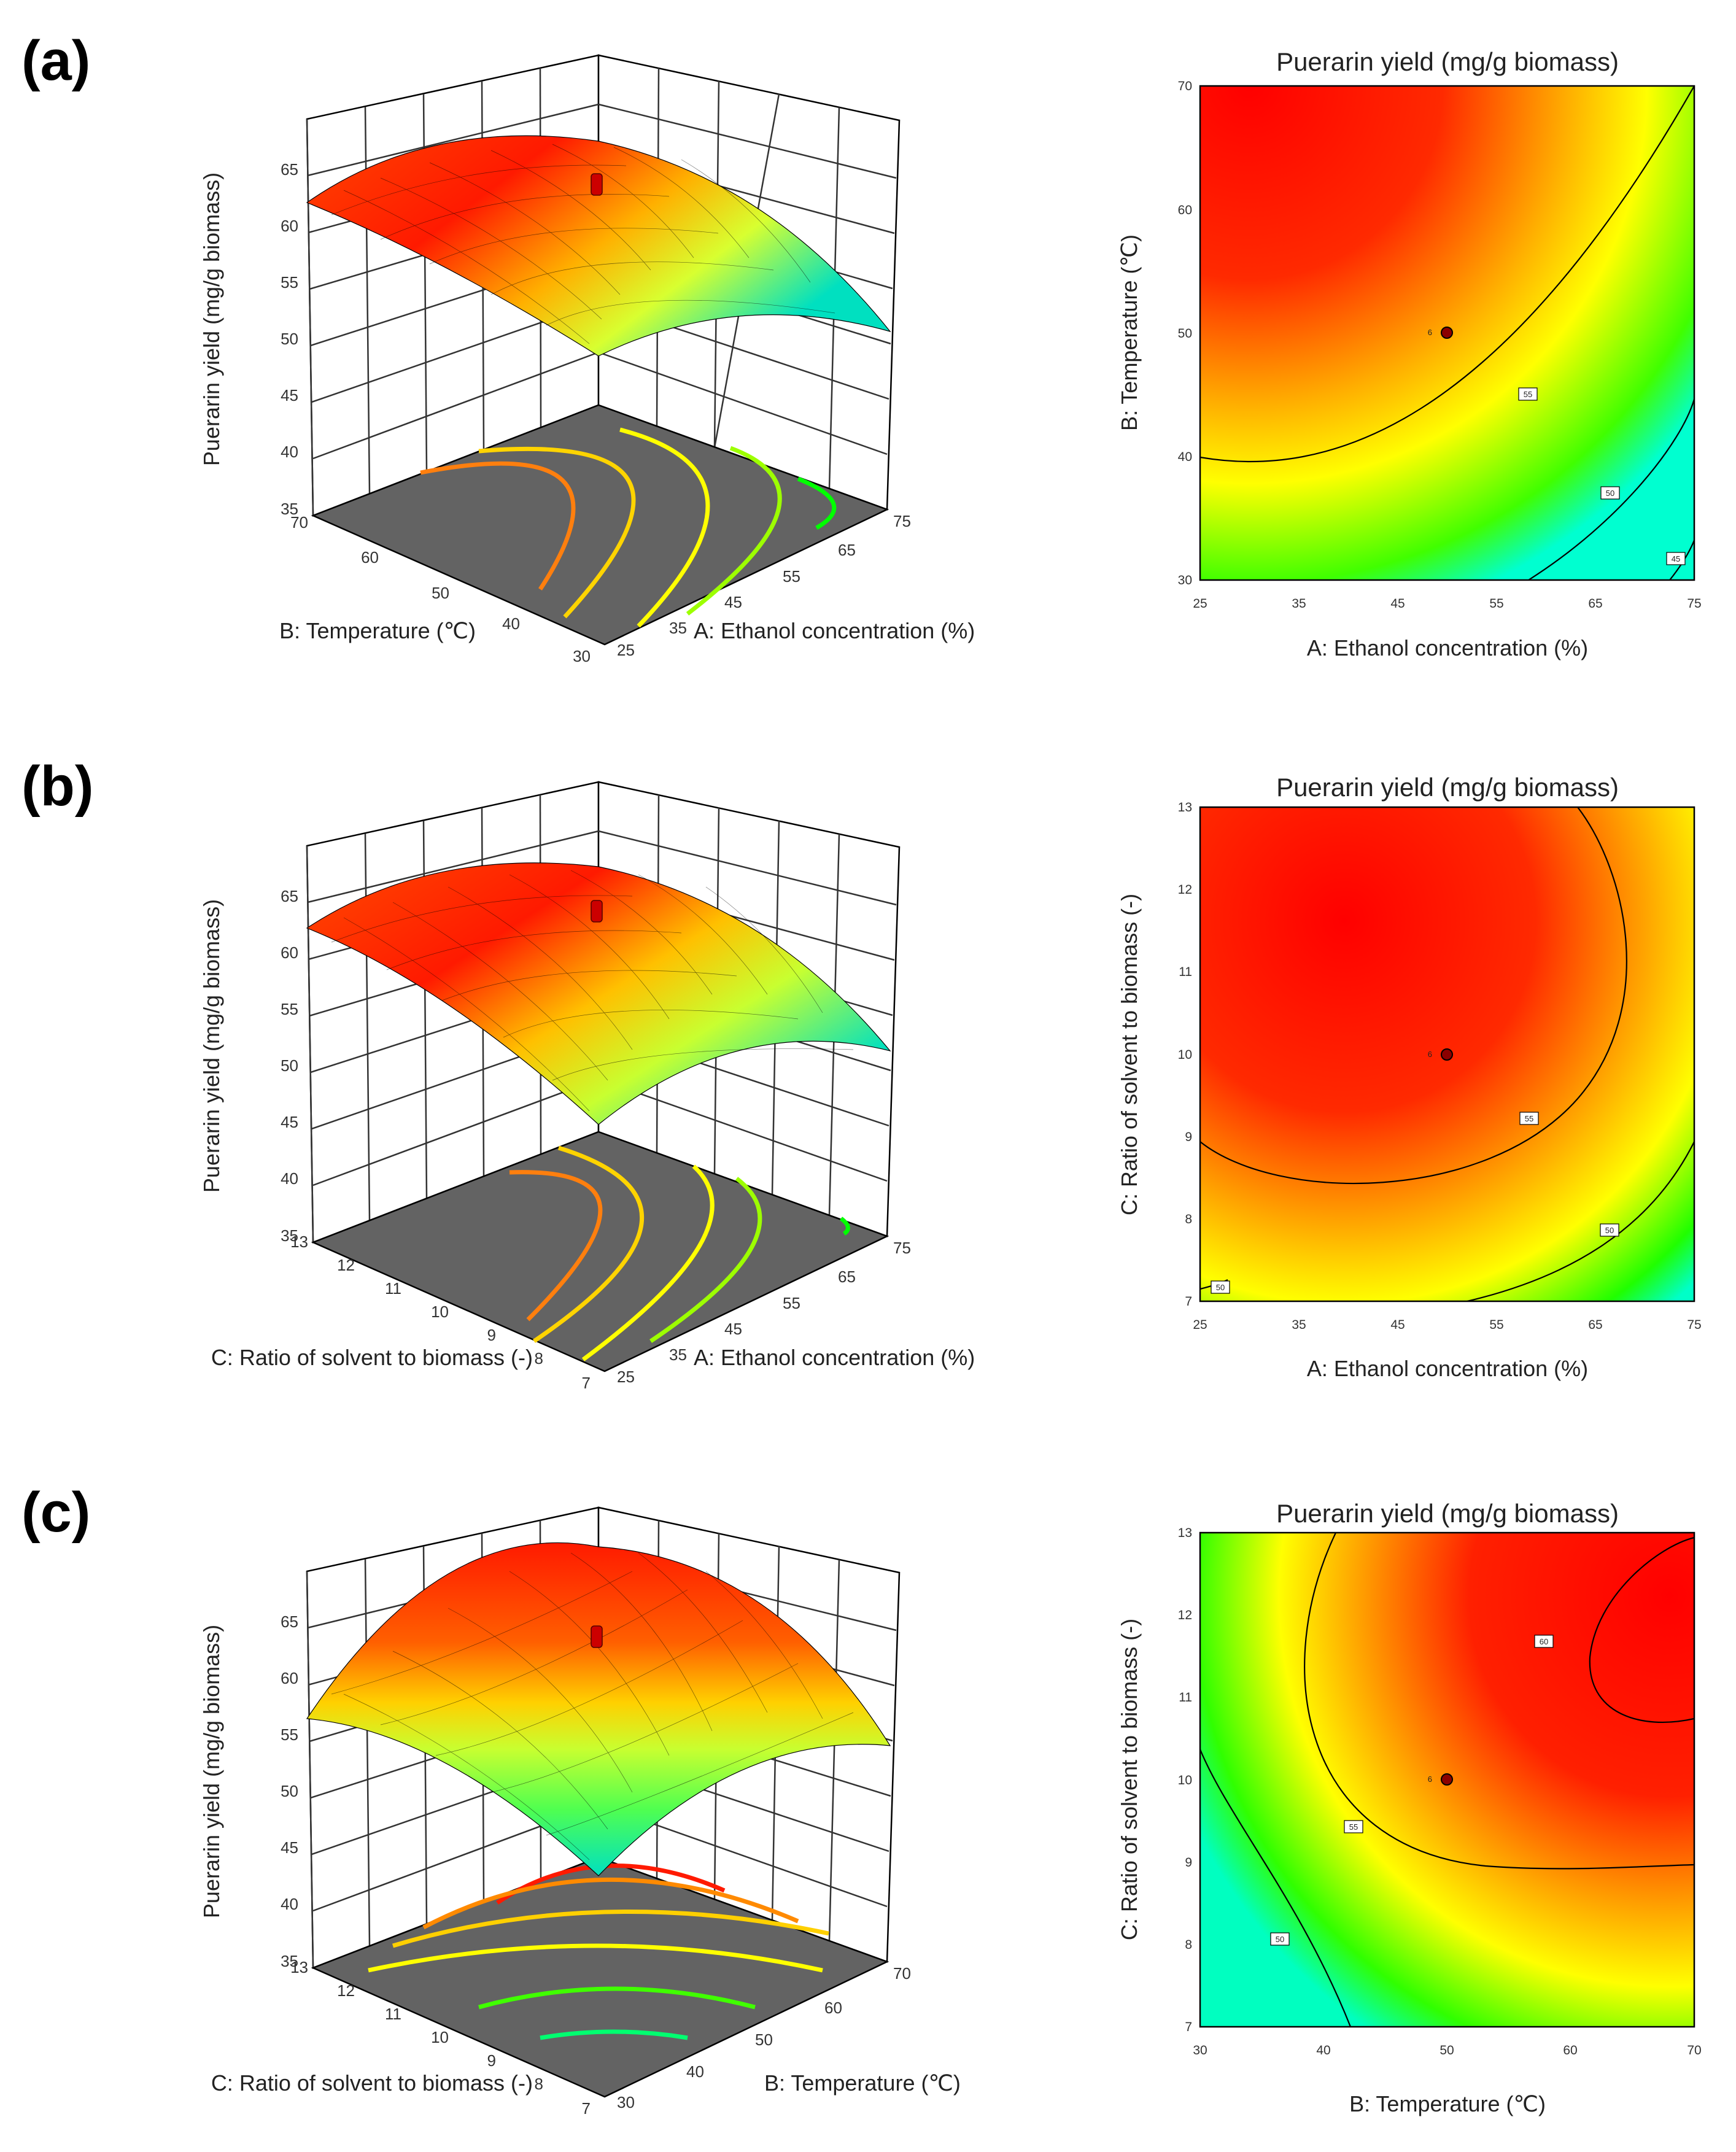 This screenshot has height=2152, width=1736. Describe the element at coordinates (1595, 604) in the screenshot. I see `x-tick-label: 65` at that location.